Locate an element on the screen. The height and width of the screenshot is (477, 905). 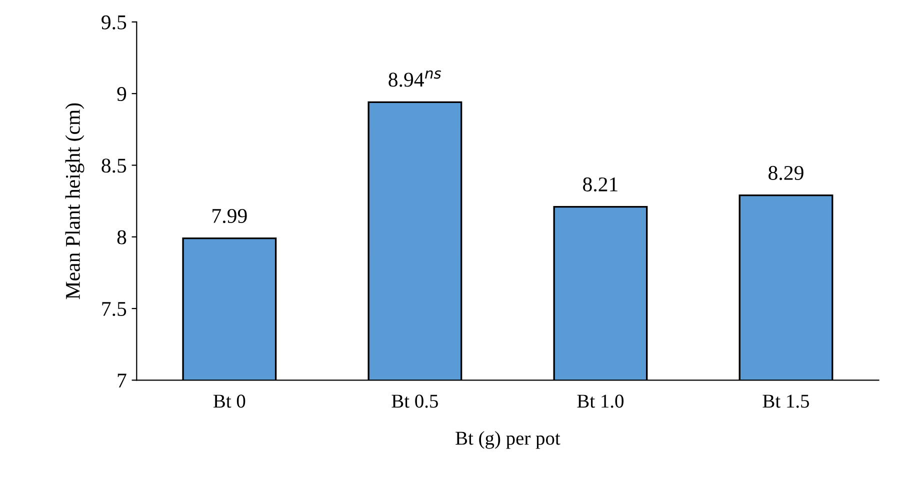
y-axis-title: Mean Plant height (cm) is located at coordinates (74, 201).